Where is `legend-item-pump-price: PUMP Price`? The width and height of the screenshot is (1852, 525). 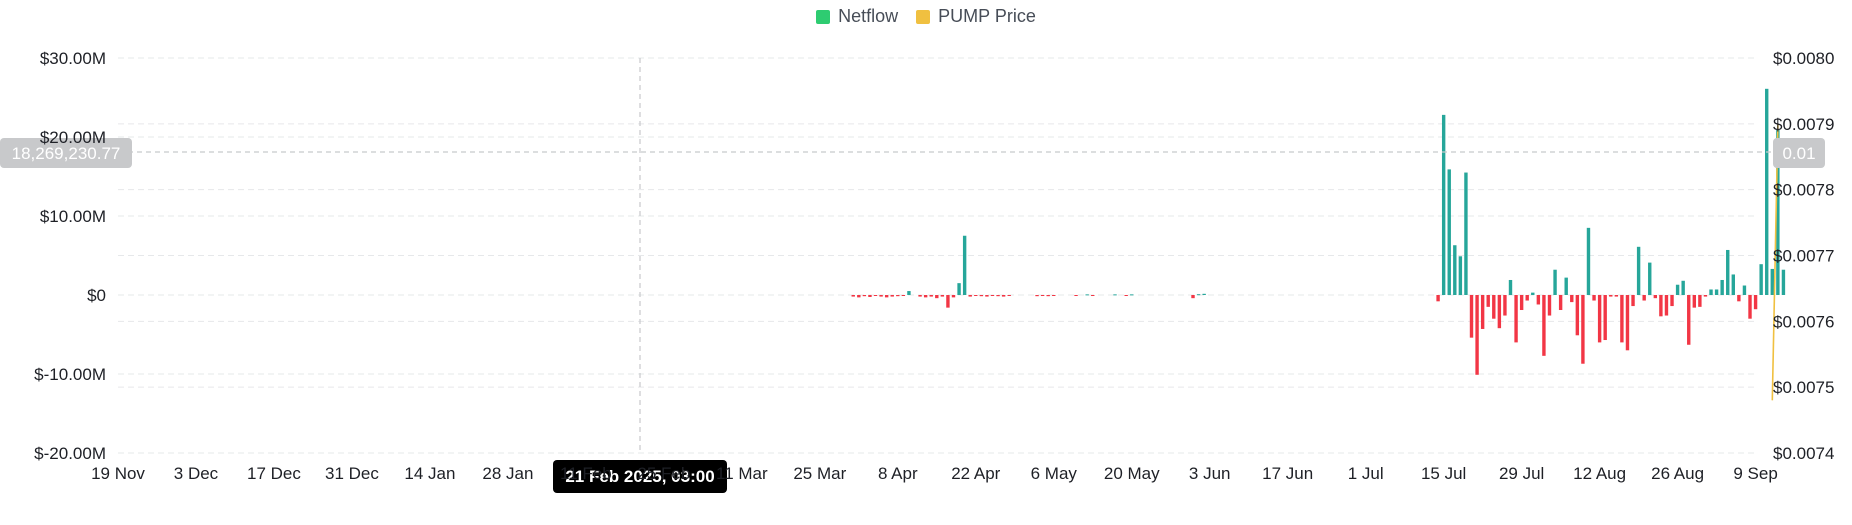
legend-item-pump-price: PUMP Price is located at coordinates (976, 16).